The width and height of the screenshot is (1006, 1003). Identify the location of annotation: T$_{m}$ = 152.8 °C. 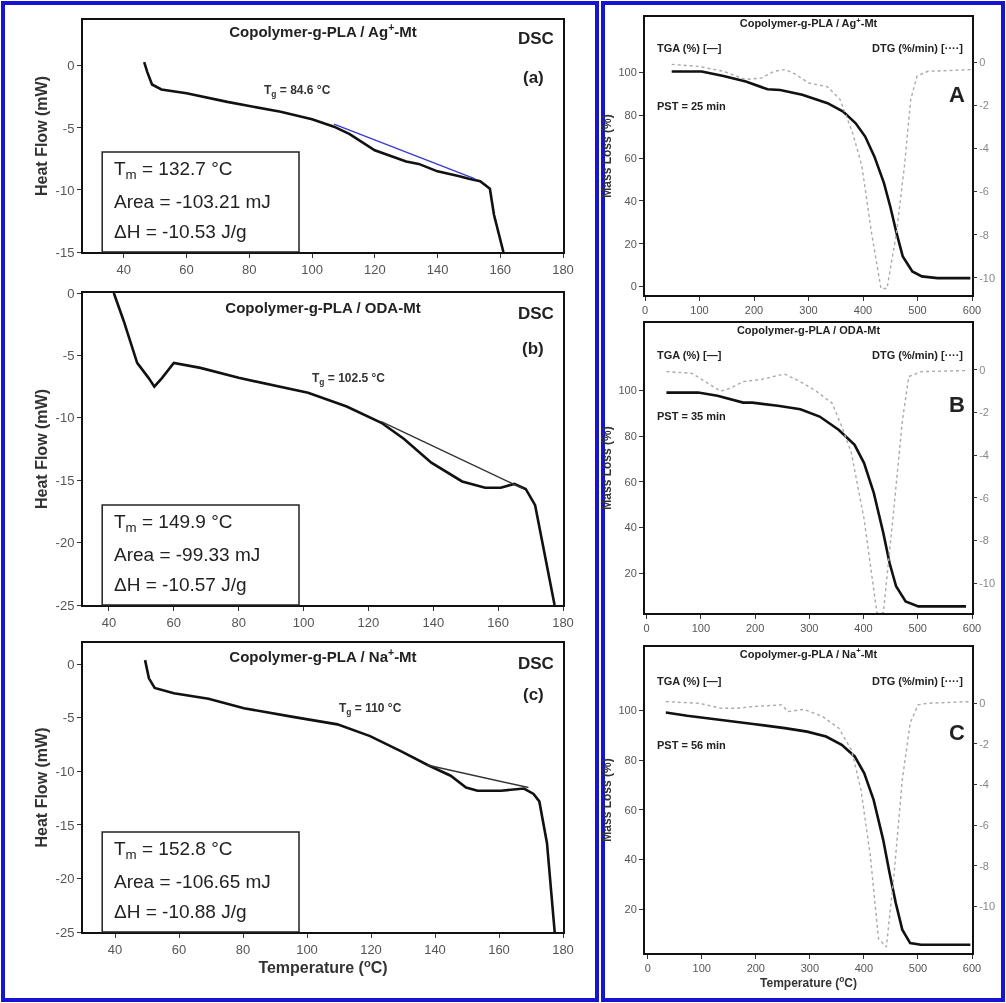
(173, 850).